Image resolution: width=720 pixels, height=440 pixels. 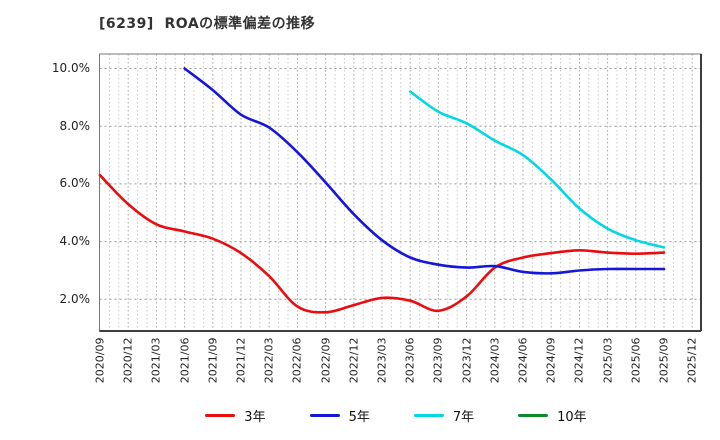 What do you see at coordinates (410, 360) in the screenshot?
I see `x-axis-label: 2023/06` at bounding box center [410, 360].